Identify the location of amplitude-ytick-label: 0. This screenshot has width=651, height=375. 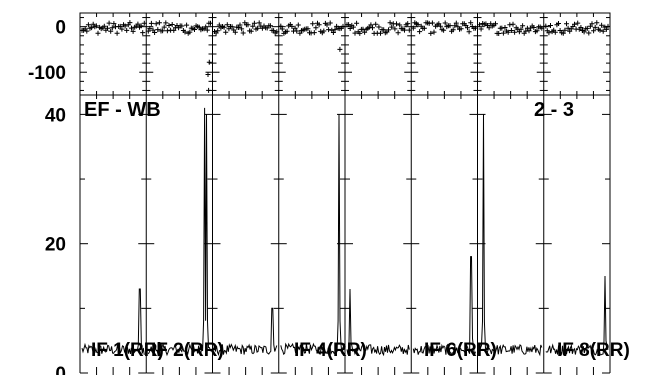
(60, 369).